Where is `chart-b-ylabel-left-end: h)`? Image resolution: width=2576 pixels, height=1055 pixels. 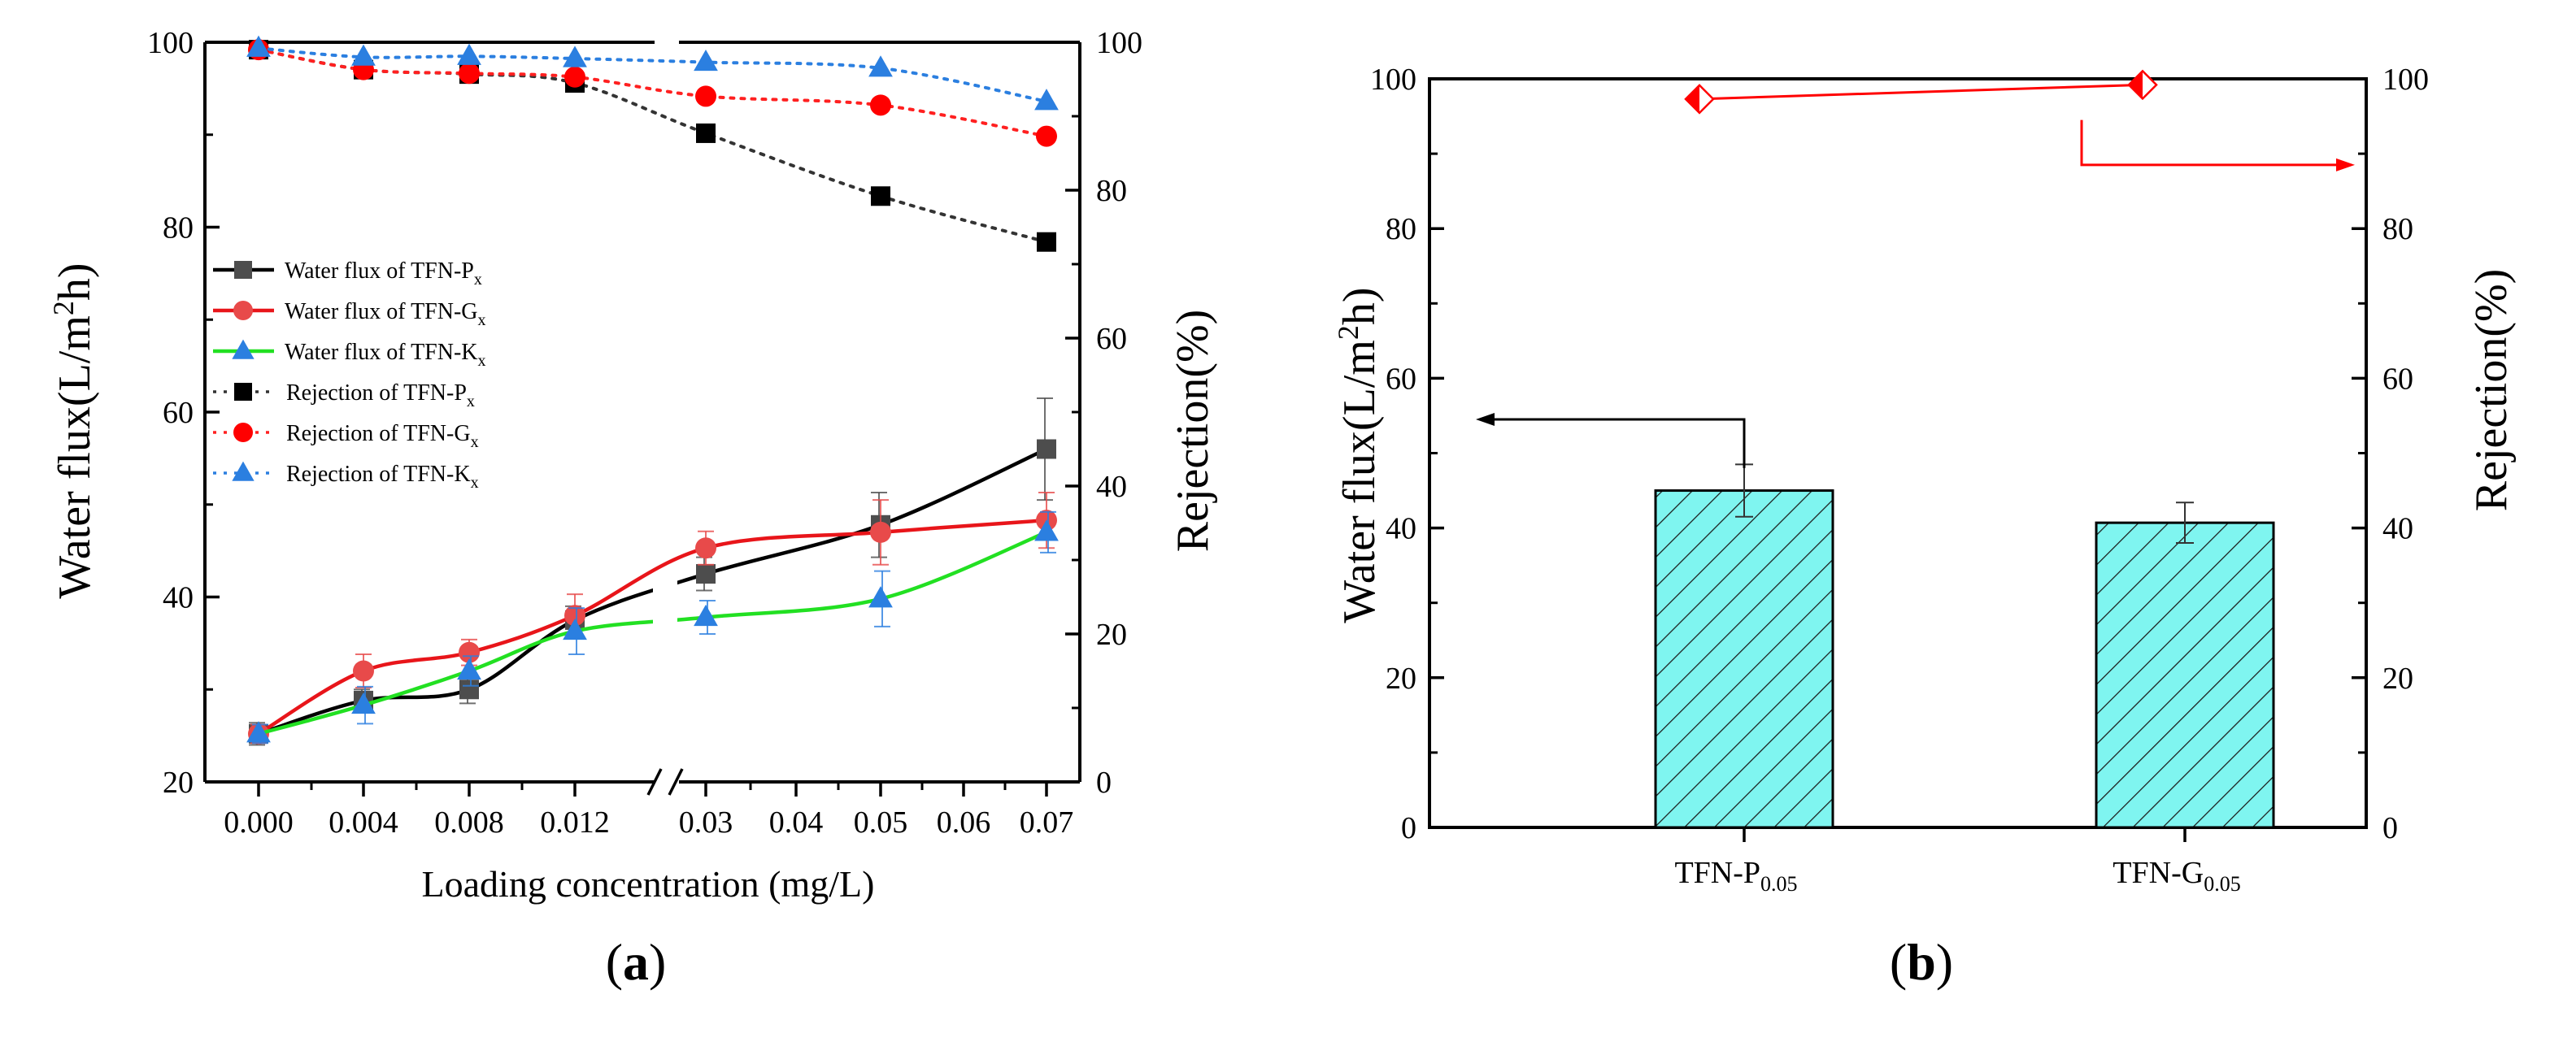 chart-b-ylabel-left-end: h) is located at coordinates (1360, 306).